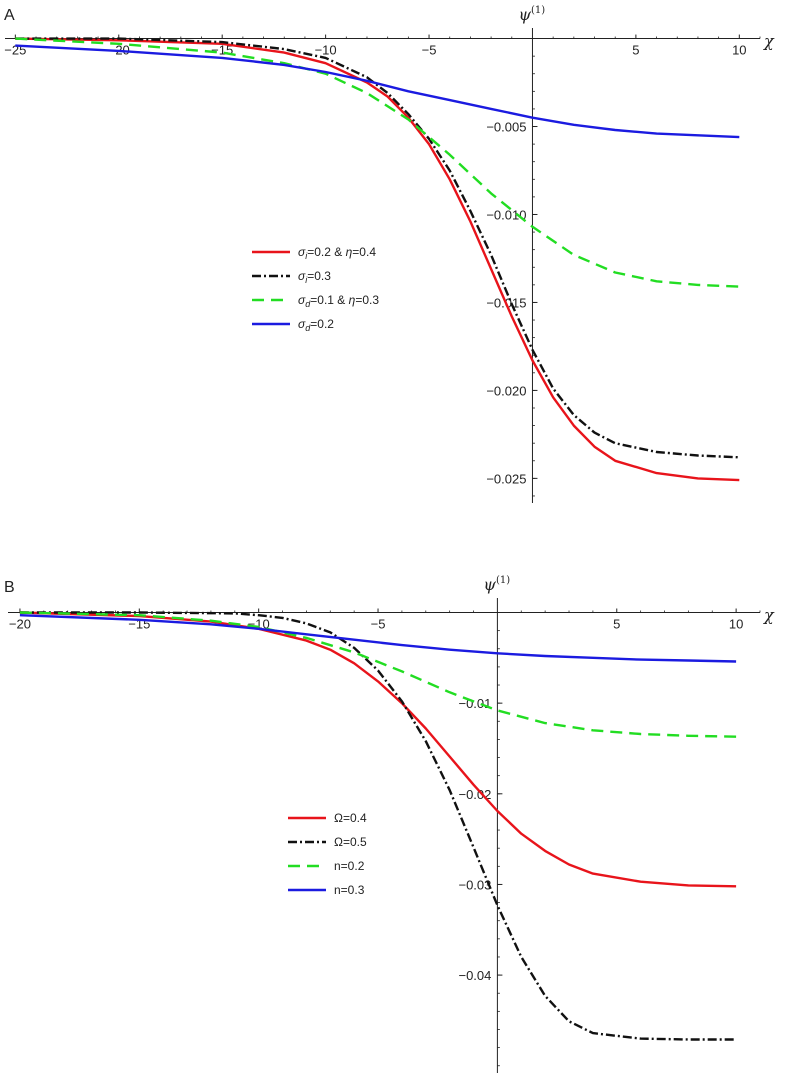 The image size is (799, 1075). Describe the element at coordinates (327, 854) in the screenshot. I see `legend: Ω=0.4 Ω=0.5 n=0.2 n=0.3` at that location.